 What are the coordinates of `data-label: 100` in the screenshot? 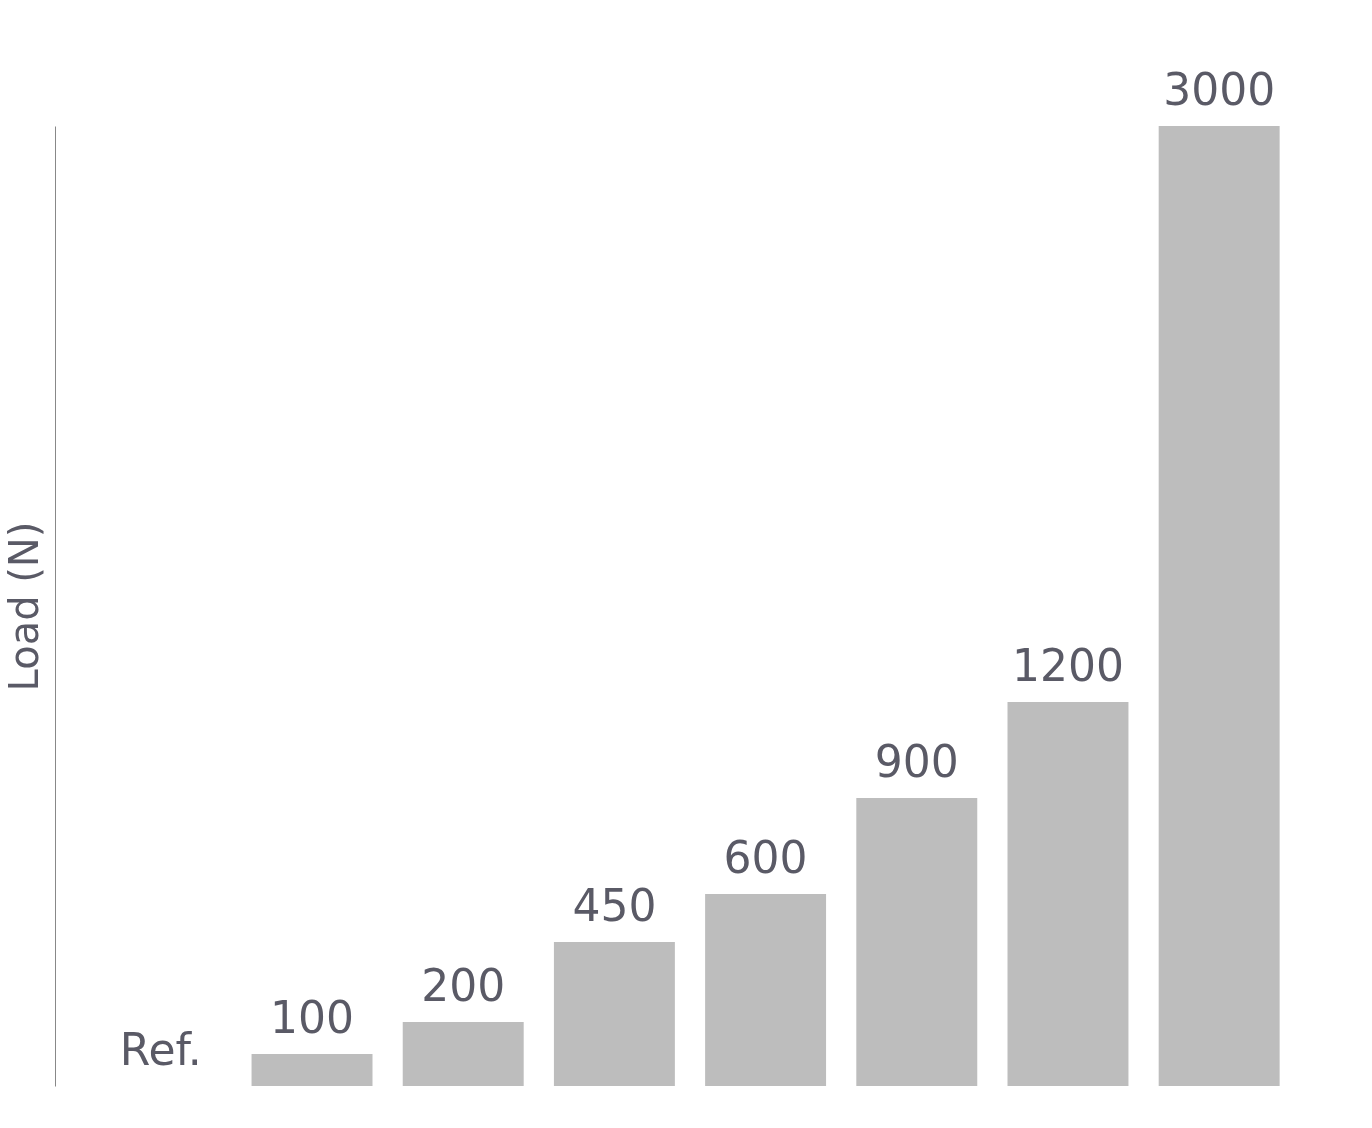 It's located at (312, 1017).